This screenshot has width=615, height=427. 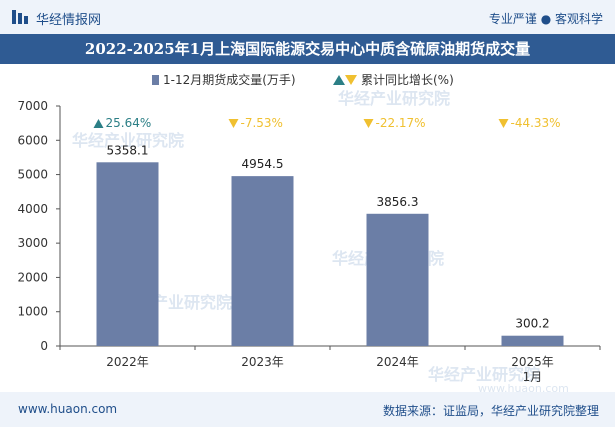 What do you see at coordinates (532, 369) in the screenshot?
I see `x-tick-label: 2025年 1月` at bounding box center [532, 369].